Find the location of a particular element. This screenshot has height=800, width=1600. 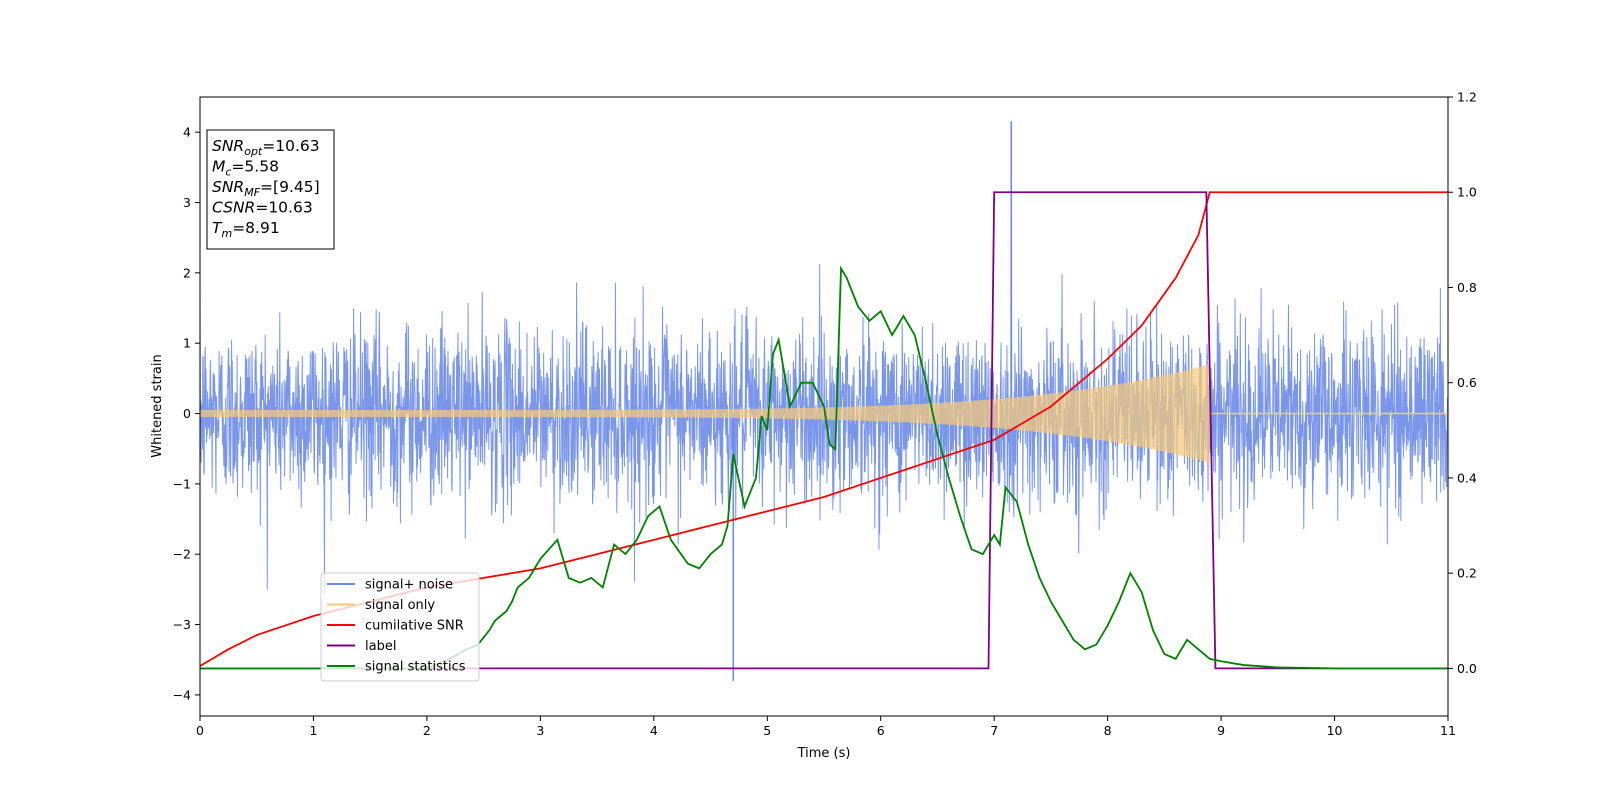

y2-tick-label: 0.0 is located at coordinates (1467, 668).